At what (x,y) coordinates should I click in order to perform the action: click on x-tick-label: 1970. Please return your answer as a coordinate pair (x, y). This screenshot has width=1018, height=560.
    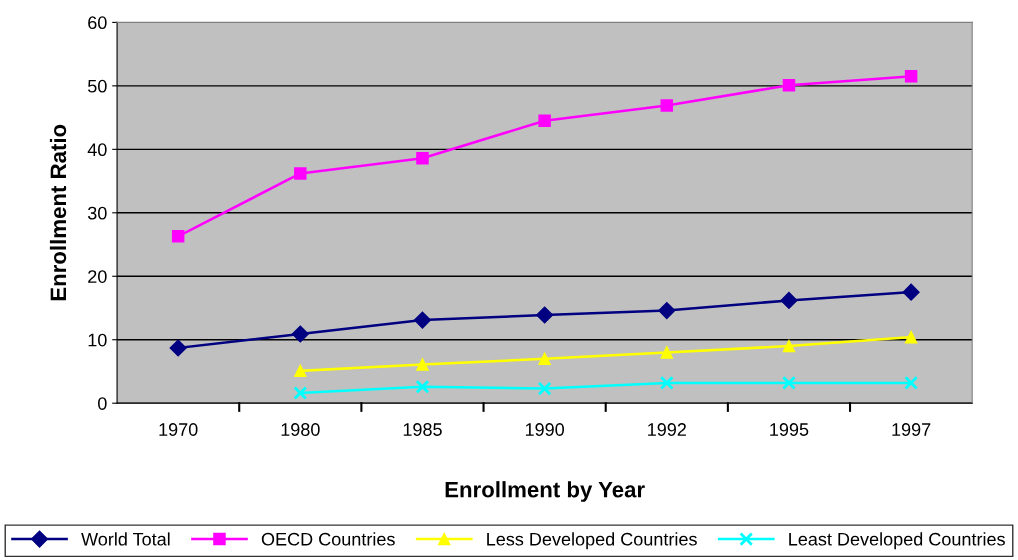
    Looking at the image, I should click on (178, 429).